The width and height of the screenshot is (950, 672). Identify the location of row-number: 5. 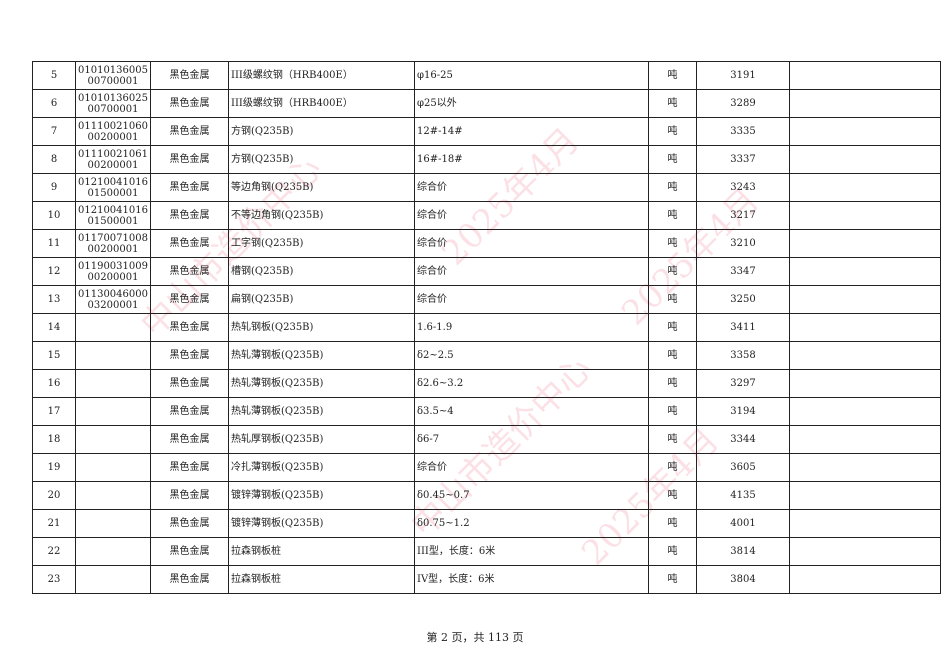
(54, 75).